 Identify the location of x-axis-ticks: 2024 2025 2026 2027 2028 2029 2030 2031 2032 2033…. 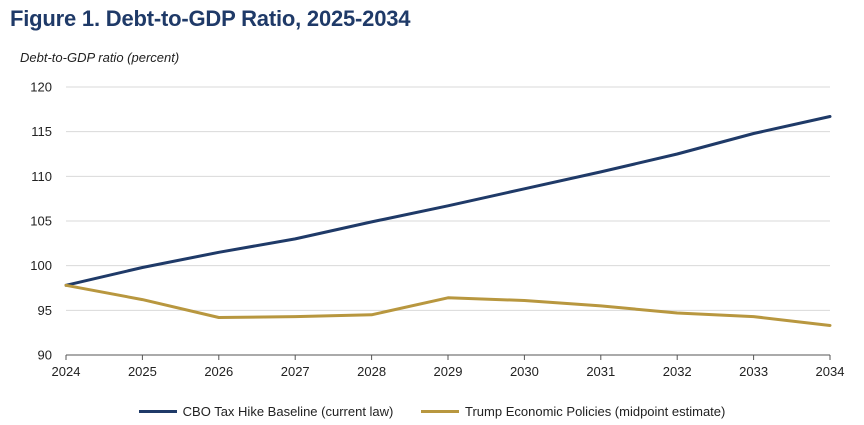
(448, 367).